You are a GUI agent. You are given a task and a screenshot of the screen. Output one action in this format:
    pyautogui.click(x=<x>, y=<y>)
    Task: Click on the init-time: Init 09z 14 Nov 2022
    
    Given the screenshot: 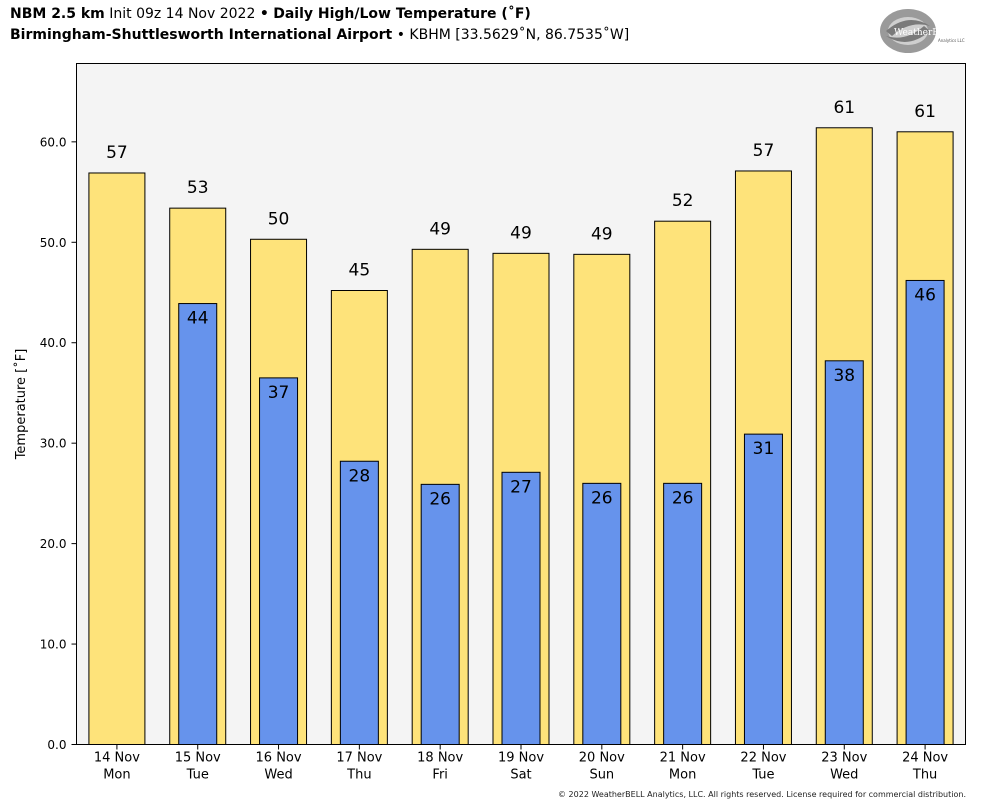 What is the action you would take?
    pyautogui.click(x=182, y=14)
    